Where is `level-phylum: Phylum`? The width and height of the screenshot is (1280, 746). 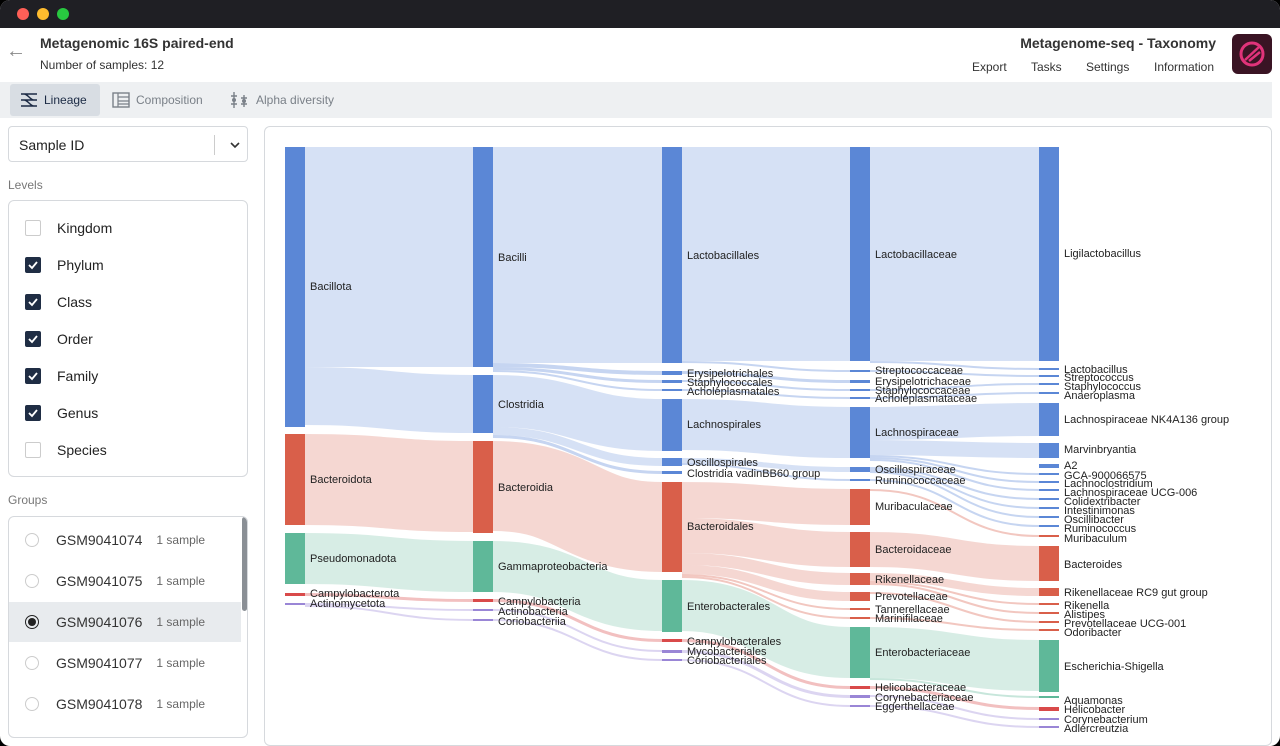
level-phylum: Phylum is located at coordinates (64, 265).